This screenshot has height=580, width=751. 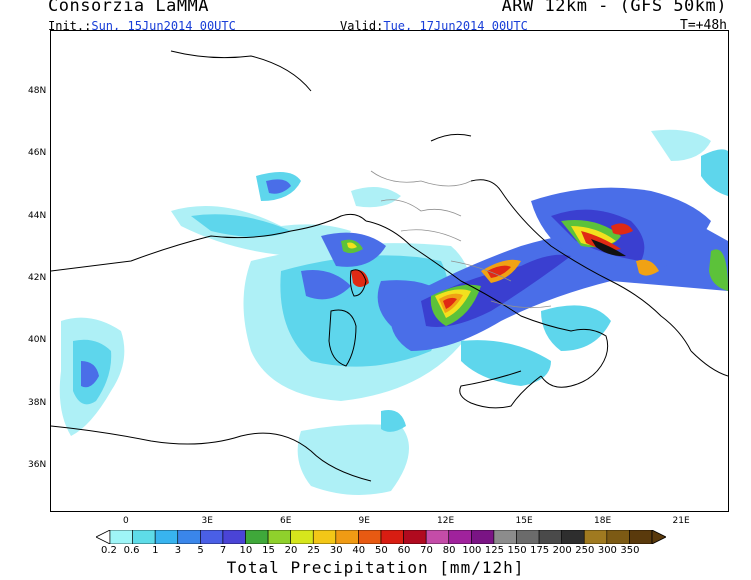 I want to click on lon-label: 9E, so click(x=364, y=521).